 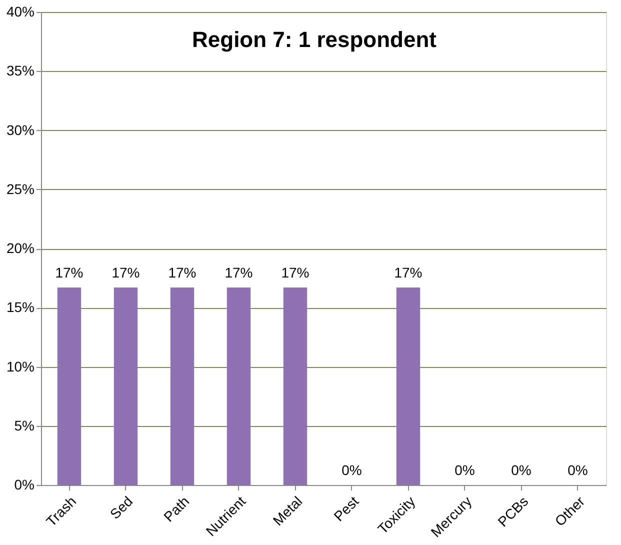 I want to click on y-tick-label: 0%, so click(x=24, y=484).